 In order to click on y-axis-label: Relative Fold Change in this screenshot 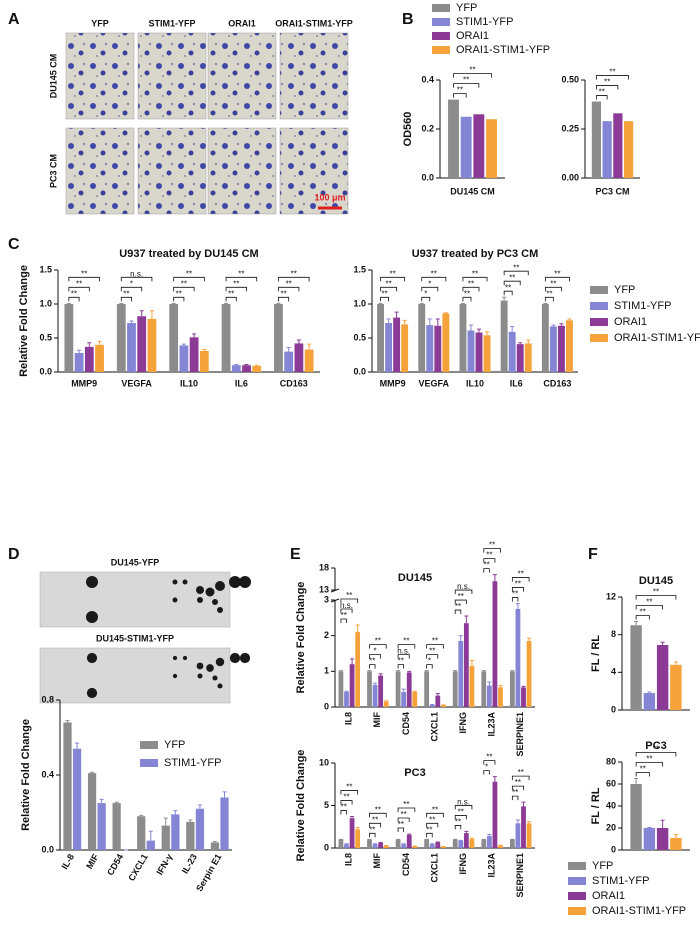, I will do `click(301, 638)`.